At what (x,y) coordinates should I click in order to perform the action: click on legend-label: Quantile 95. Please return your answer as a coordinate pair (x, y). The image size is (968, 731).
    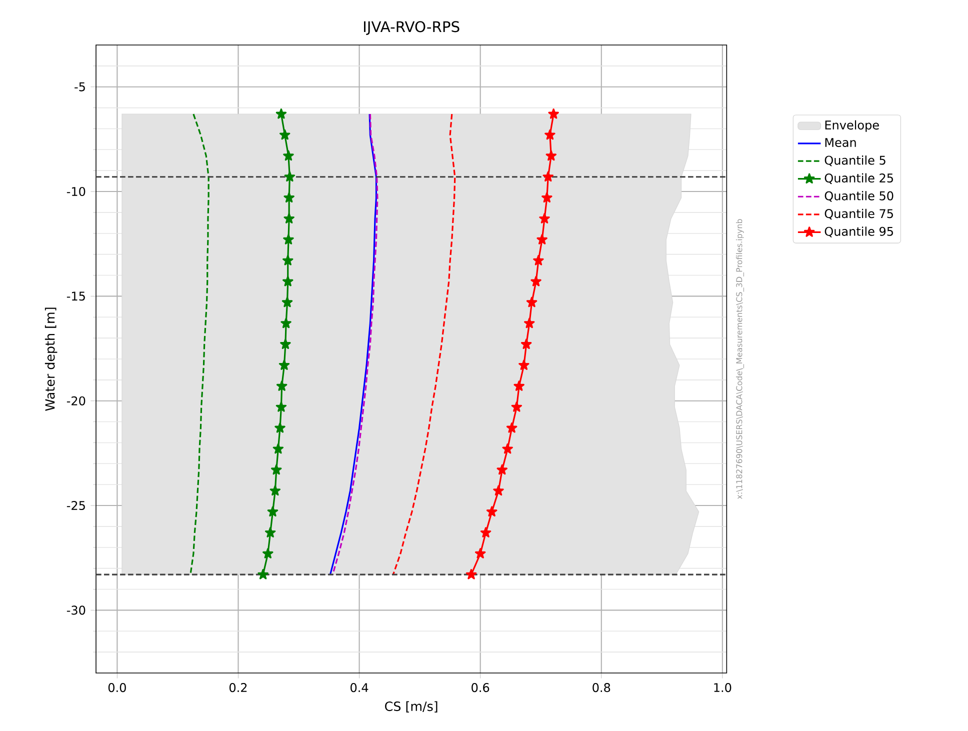
    Looking at the image, I should click on (858, 232).